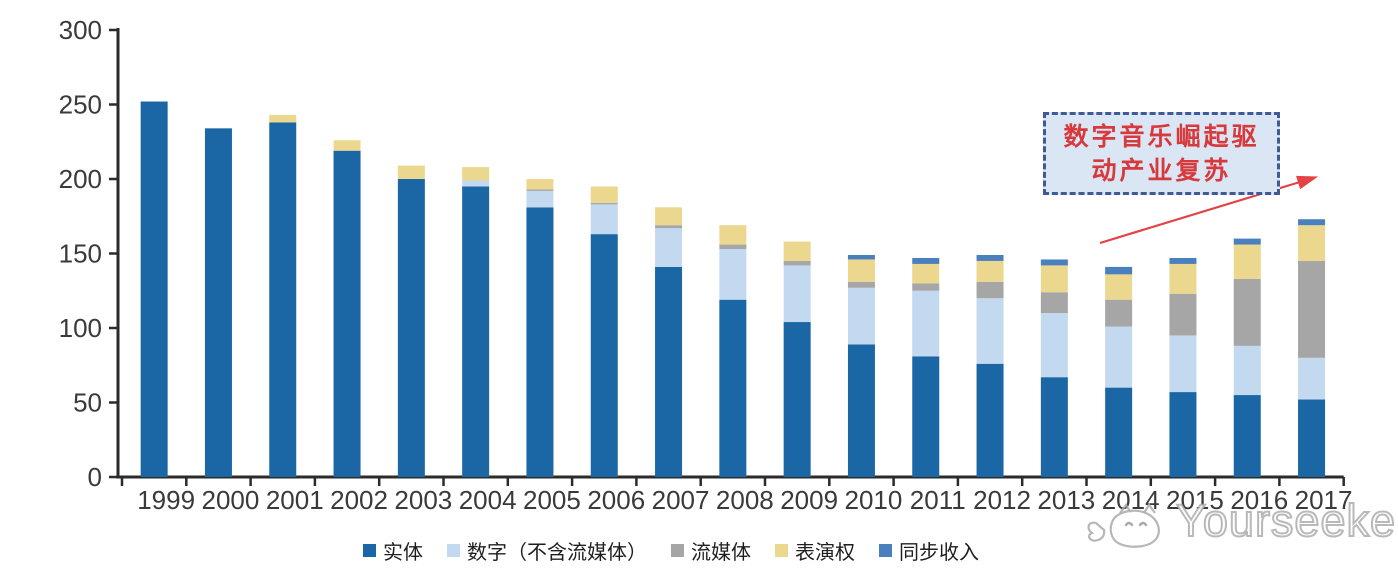 This screenshot has width=1398, height=582. Describe the element at coordinates (809, 500) in the screenshot. I see `x-axis-tick-label: 2009` at that location.